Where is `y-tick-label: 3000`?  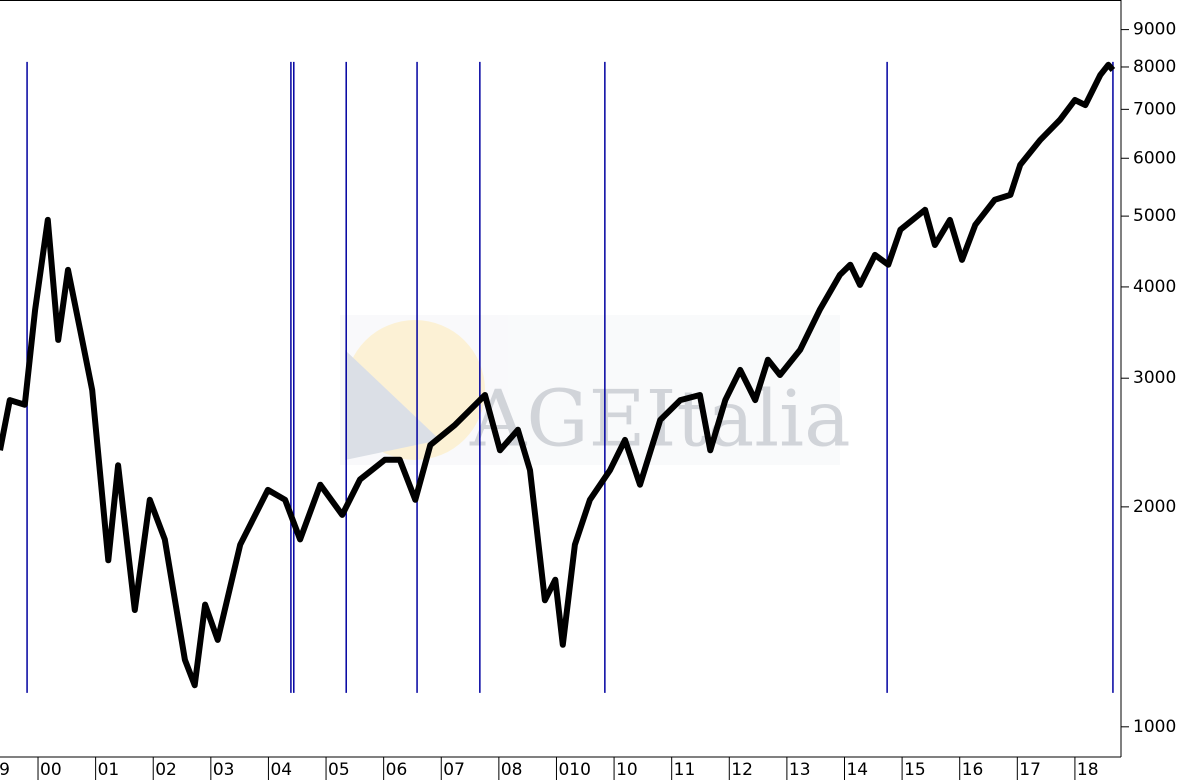
y-tick-label: 3000 is located at coordinates (1154, 378).